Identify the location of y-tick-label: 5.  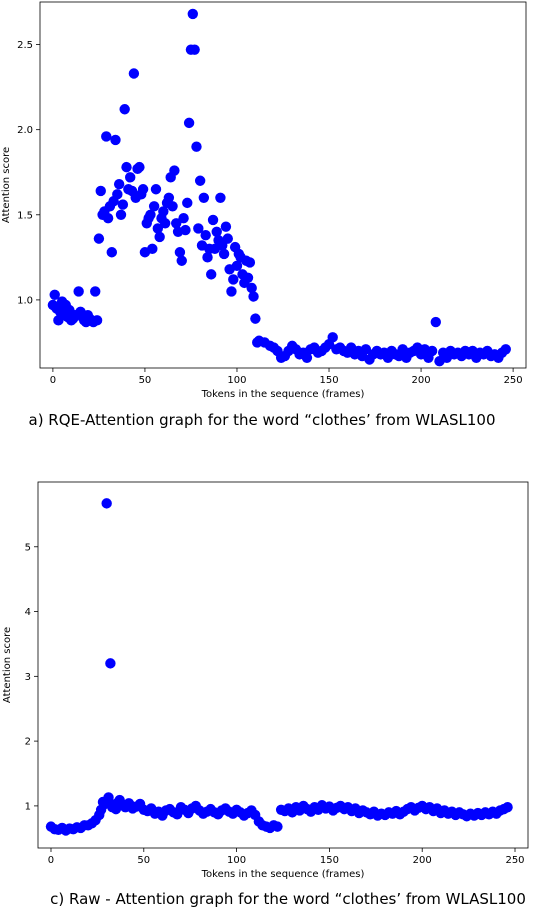
(28, 547).